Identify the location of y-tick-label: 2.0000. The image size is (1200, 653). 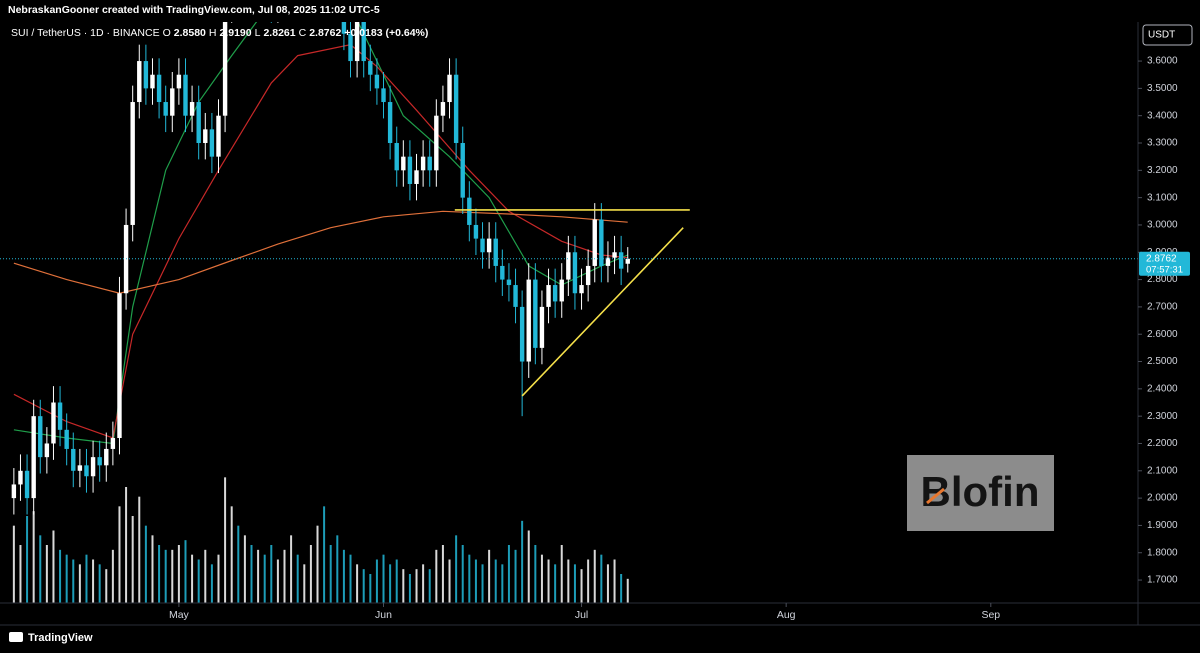
(1162, 498).